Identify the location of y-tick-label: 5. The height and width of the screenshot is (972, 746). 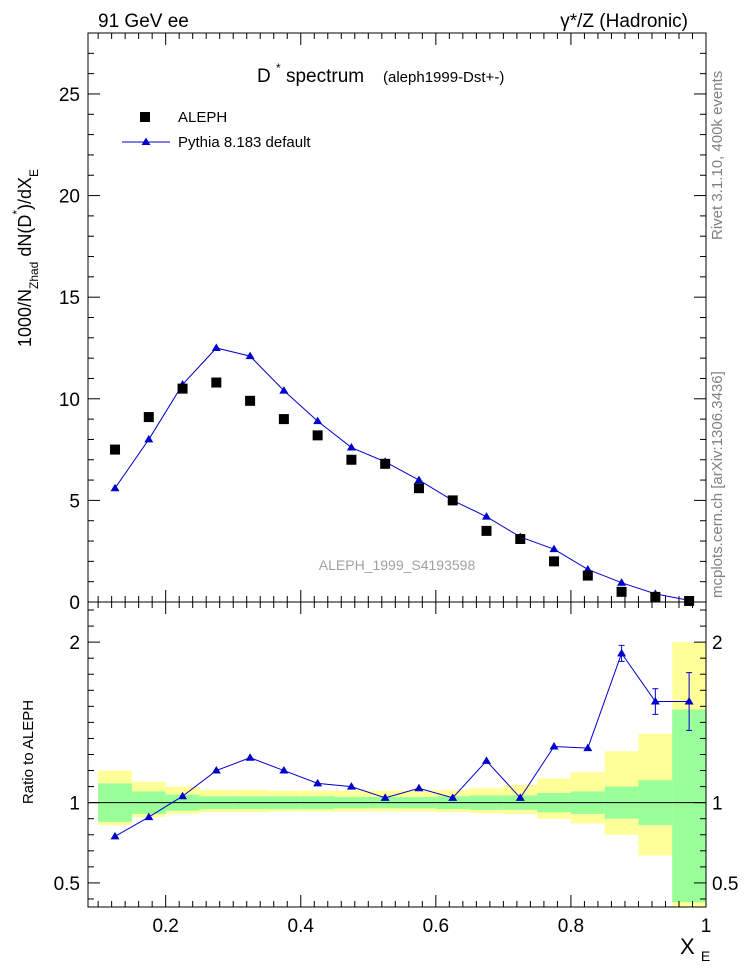
(74, 501).